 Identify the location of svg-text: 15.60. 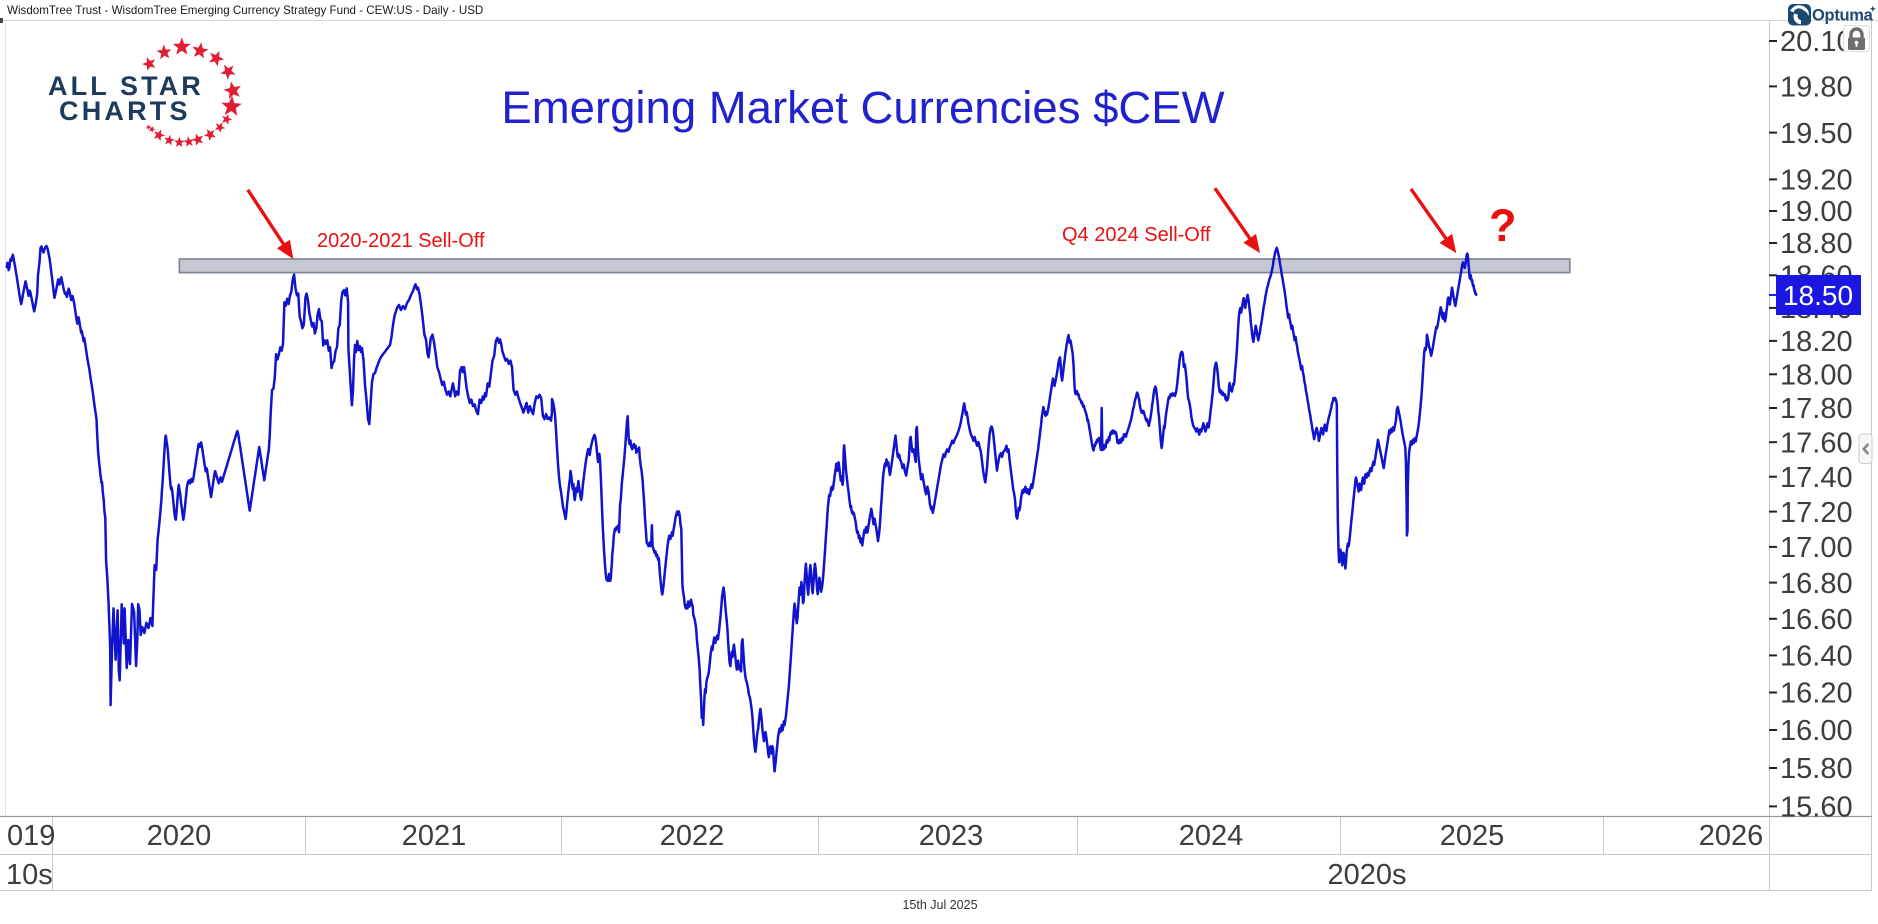
(1816, 808).